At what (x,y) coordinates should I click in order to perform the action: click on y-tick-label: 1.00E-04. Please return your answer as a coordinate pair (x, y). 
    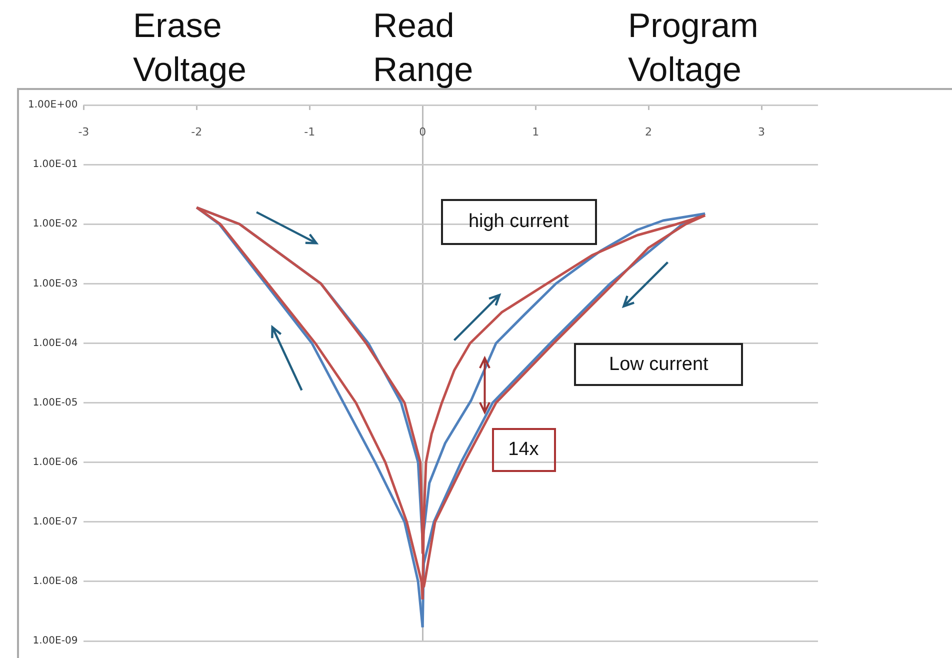
    Looking at the image, I should click on (55, 343).